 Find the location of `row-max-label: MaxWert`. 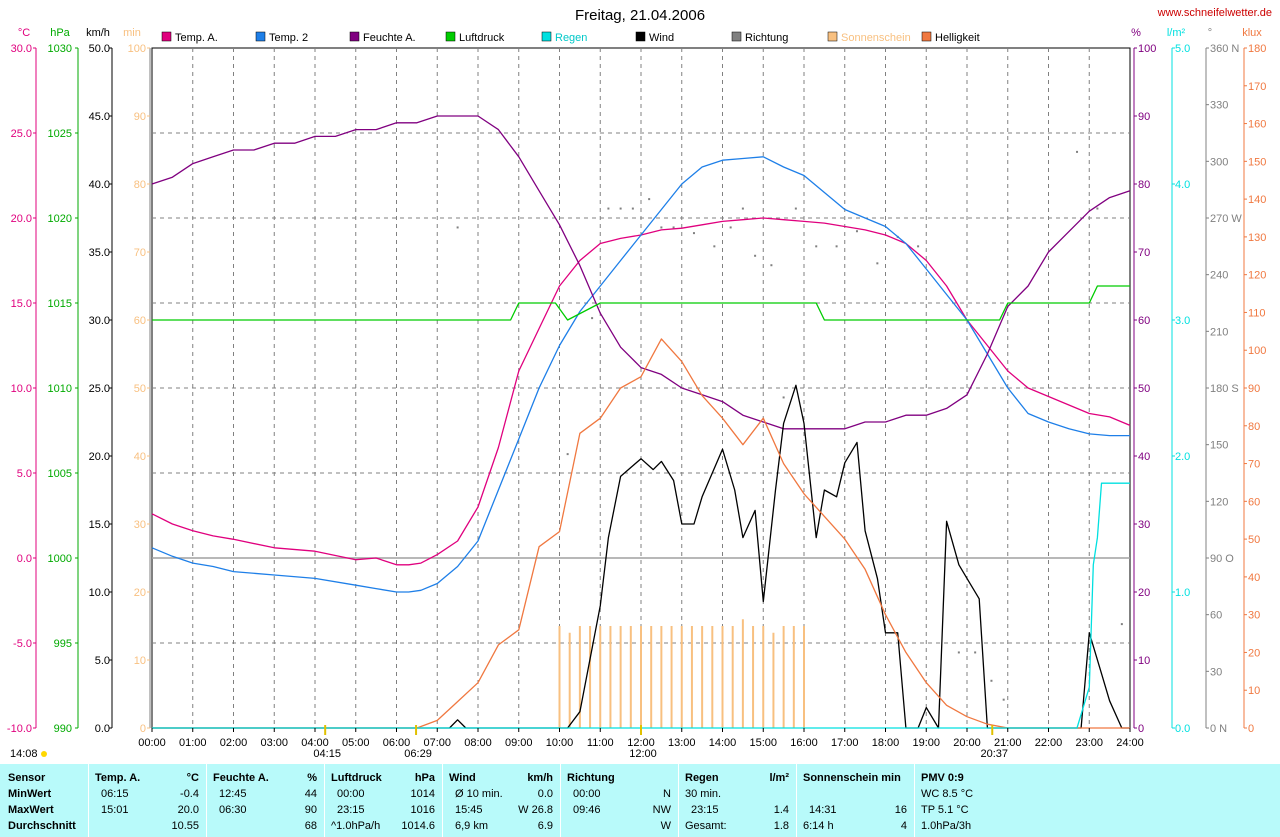

row-max-label: MaxWert is located at coordinates (31, 810).